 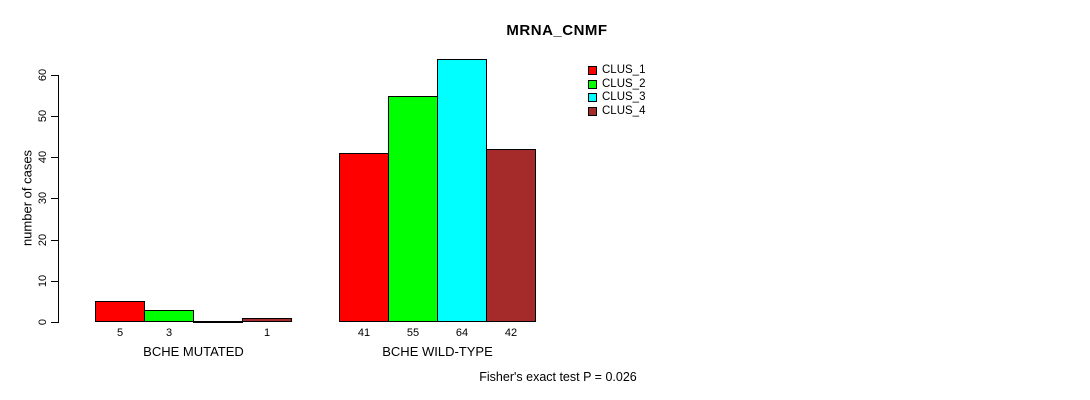 I want to click on bar-value-label: 1, so click(x=267, y=333).